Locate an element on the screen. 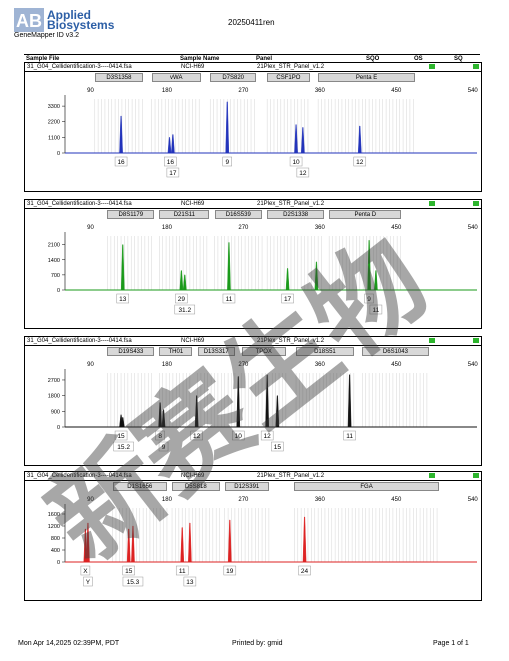 This screenshot has width=509, height=661. locus-box: D7S820 is located at coordinates (233, 77).